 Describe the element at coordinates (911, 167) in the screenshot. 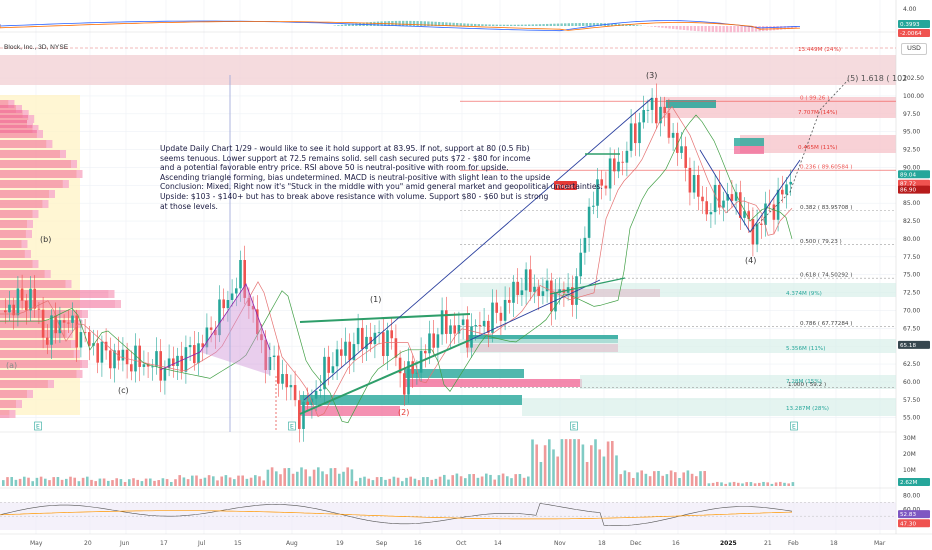

I see `price-axis-tick-label: 90.00` at that location.